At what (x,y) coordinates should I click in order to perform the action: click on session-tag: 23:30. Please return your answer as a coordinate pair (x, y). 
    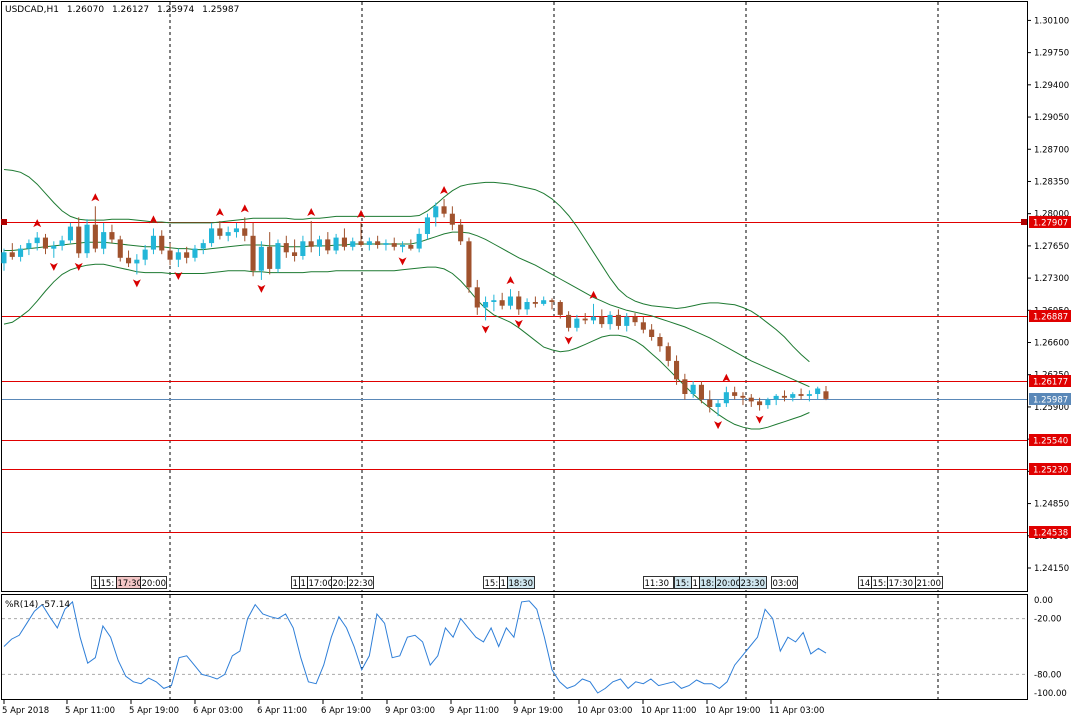
    Looking at the image, I should click on (753, 583).